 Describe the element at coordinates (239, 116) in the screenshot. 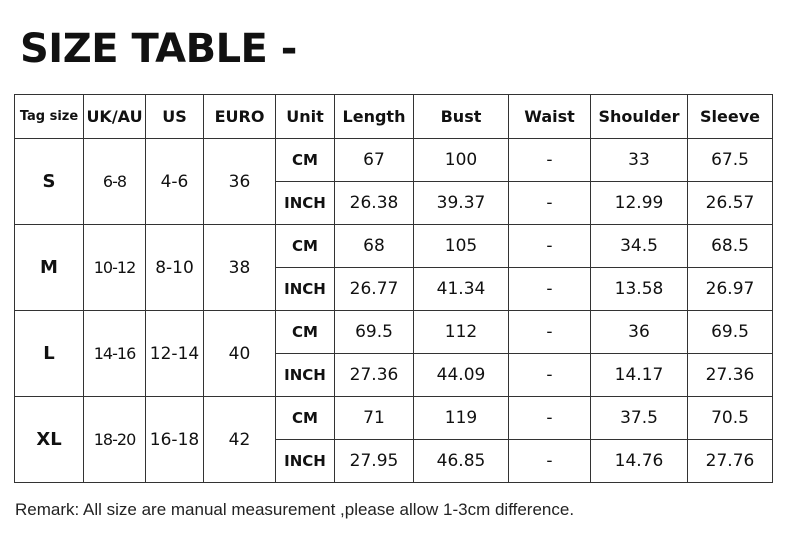

I see `column-header: EURO` at that location.